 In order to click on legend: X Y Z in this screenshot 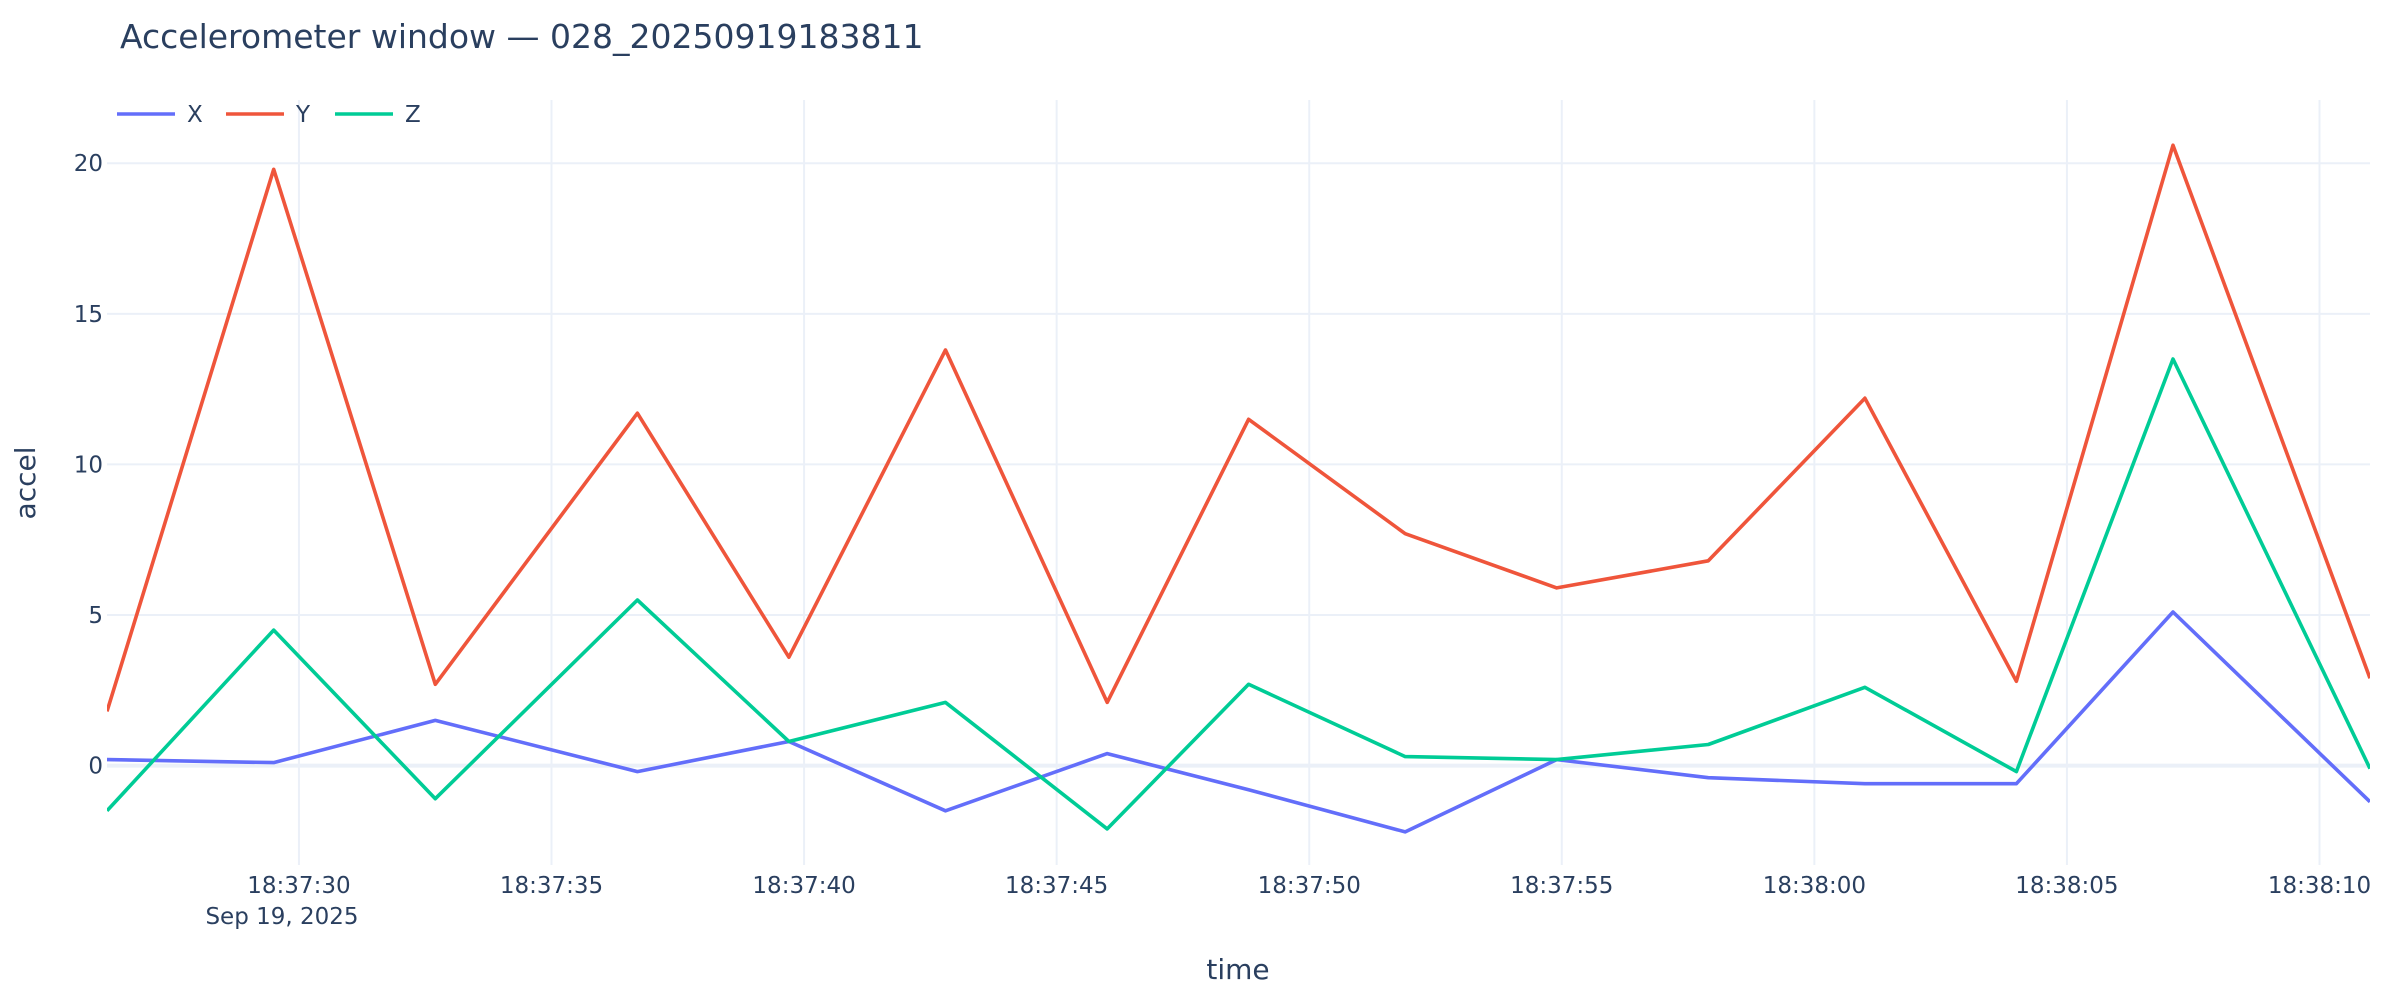, I will do `click(269, 115)`.